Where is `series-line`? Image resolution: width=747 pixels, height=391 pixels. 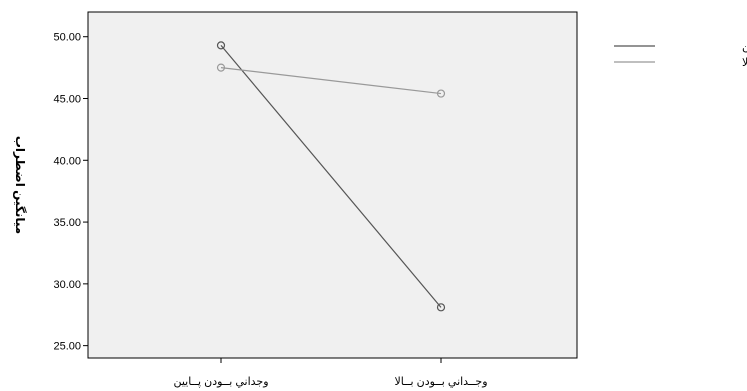
series-line is located at coordinates (331, 81).